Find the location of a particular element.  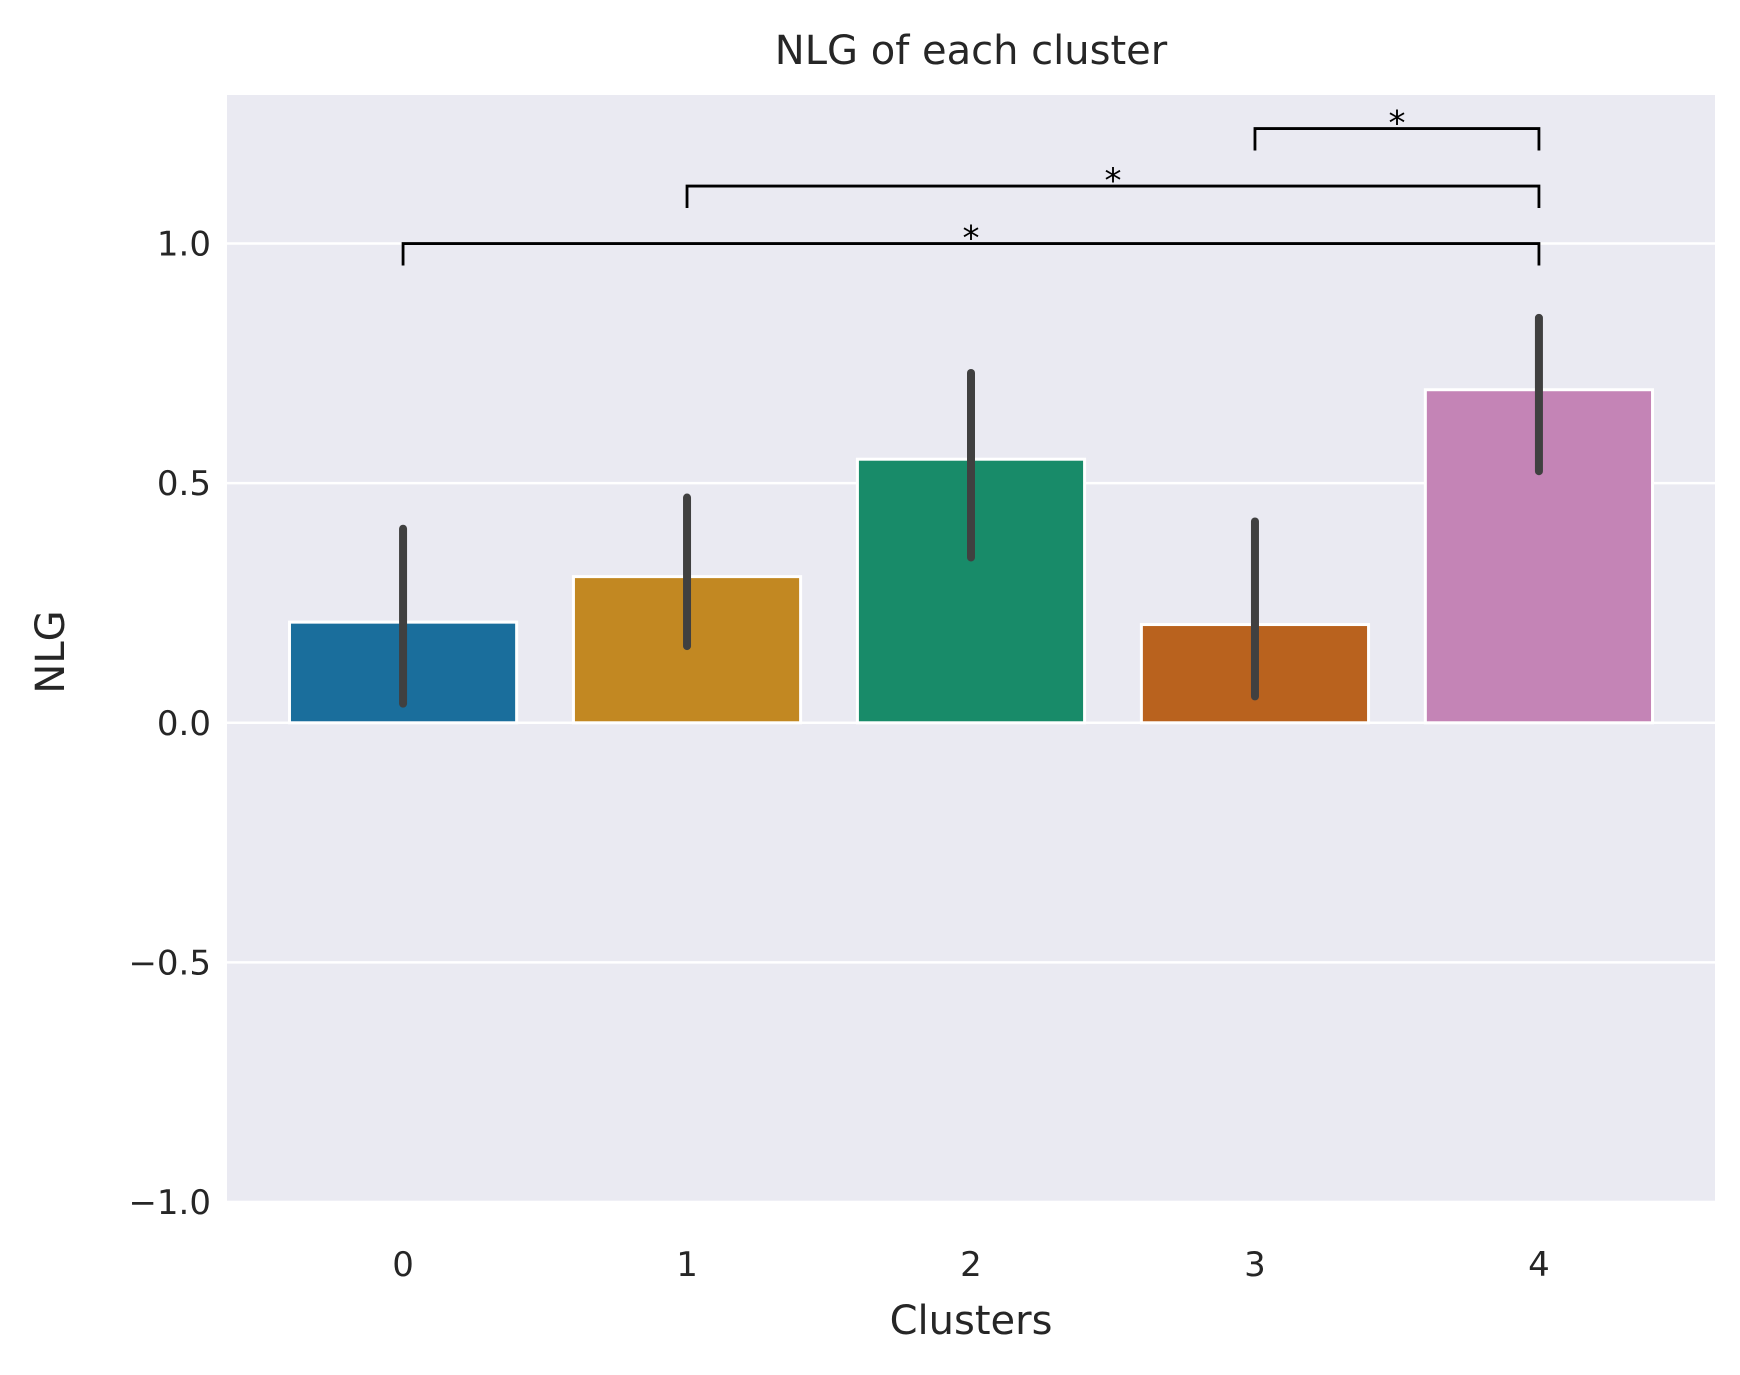

chart-title: NLG of each cluster is located at coordinates (971, 51).